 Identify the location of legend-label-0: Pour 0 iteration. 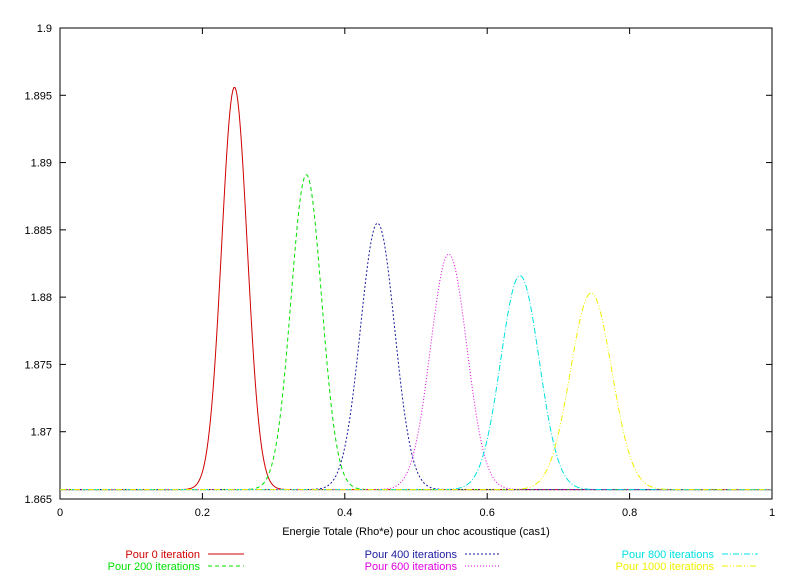
(162, 555).